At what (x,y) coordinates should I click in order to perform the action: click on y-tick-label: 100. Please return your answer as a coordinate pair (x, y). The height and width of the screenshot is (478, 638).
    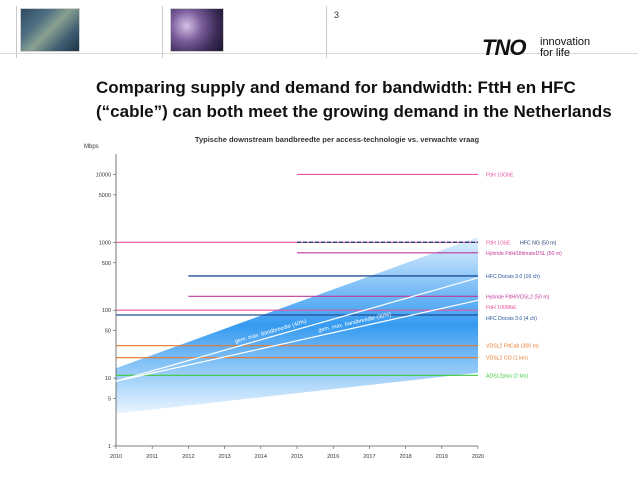
    Looking at the image, I should click on (106, 311).